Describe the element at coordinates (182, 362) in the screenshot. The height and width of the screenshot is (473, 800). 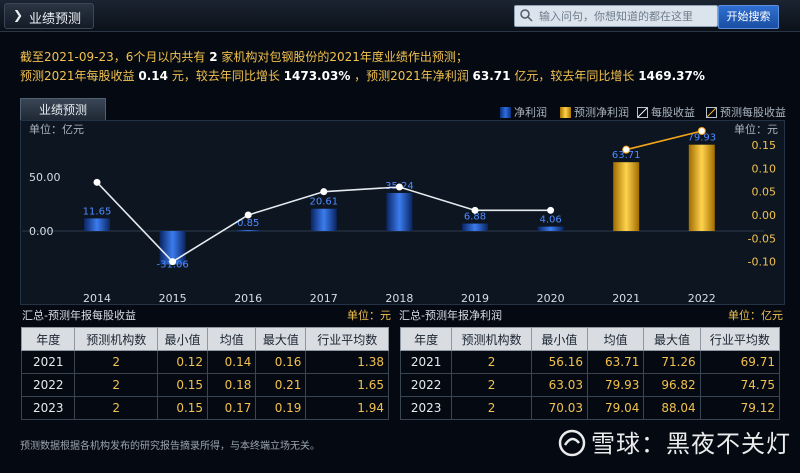
I see `table-cell: 0.12` at that location.